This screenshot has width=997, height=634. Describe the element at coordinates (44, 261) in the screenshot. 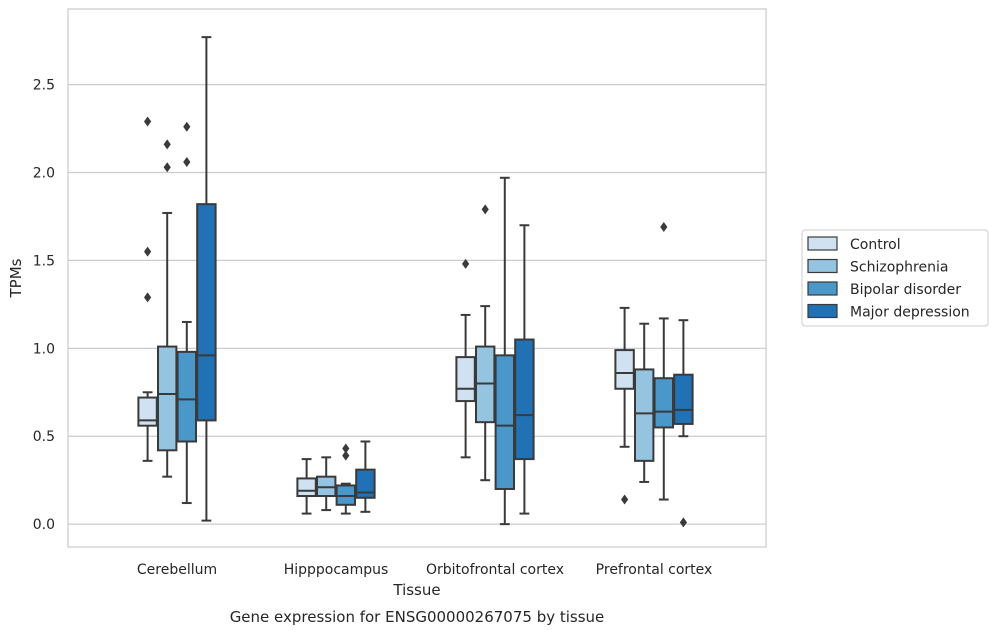

I see `y-tick-label: 1.5` at that location.